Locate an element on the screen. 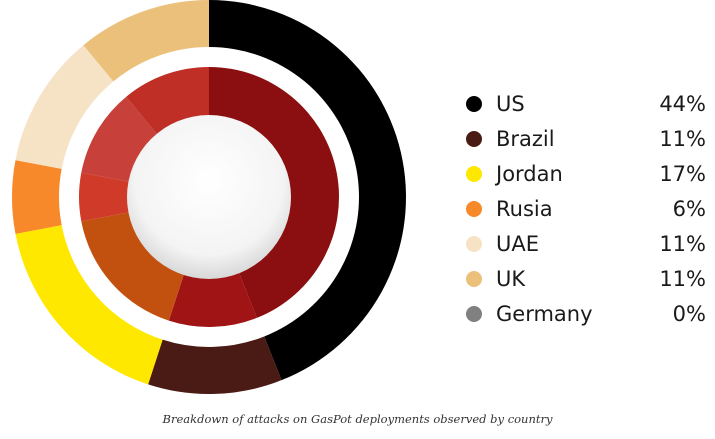 This screenshot has height=439, width=715. inner-slice-brazil is located at coordinates (212, 299).